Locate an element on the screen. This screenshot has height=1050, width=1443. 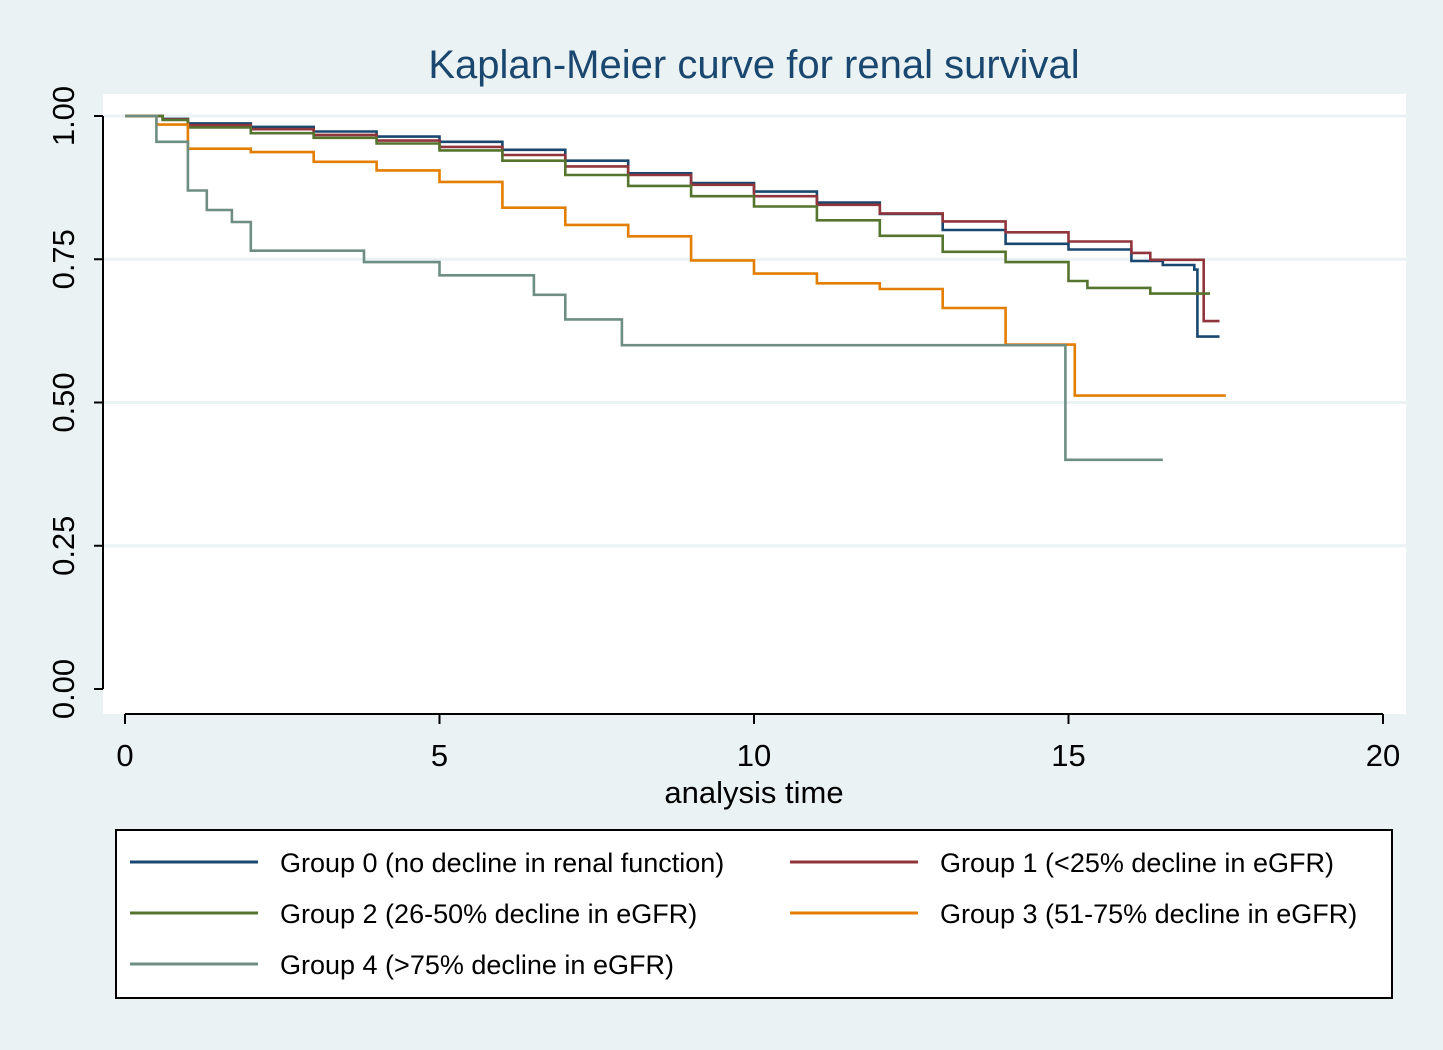
legend-label-group-3: Group 3 (51-75% decline in eGFR) is located at coordinates (1148, 914).